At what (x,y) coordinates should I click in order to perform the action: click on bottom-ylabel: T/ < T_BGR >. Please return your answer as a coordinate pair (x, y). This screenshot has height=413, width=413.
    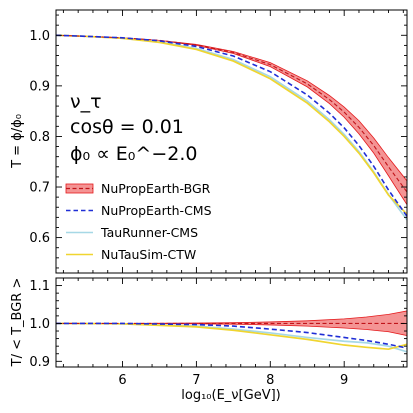
    Looking at the image, I should click on (17, 323).